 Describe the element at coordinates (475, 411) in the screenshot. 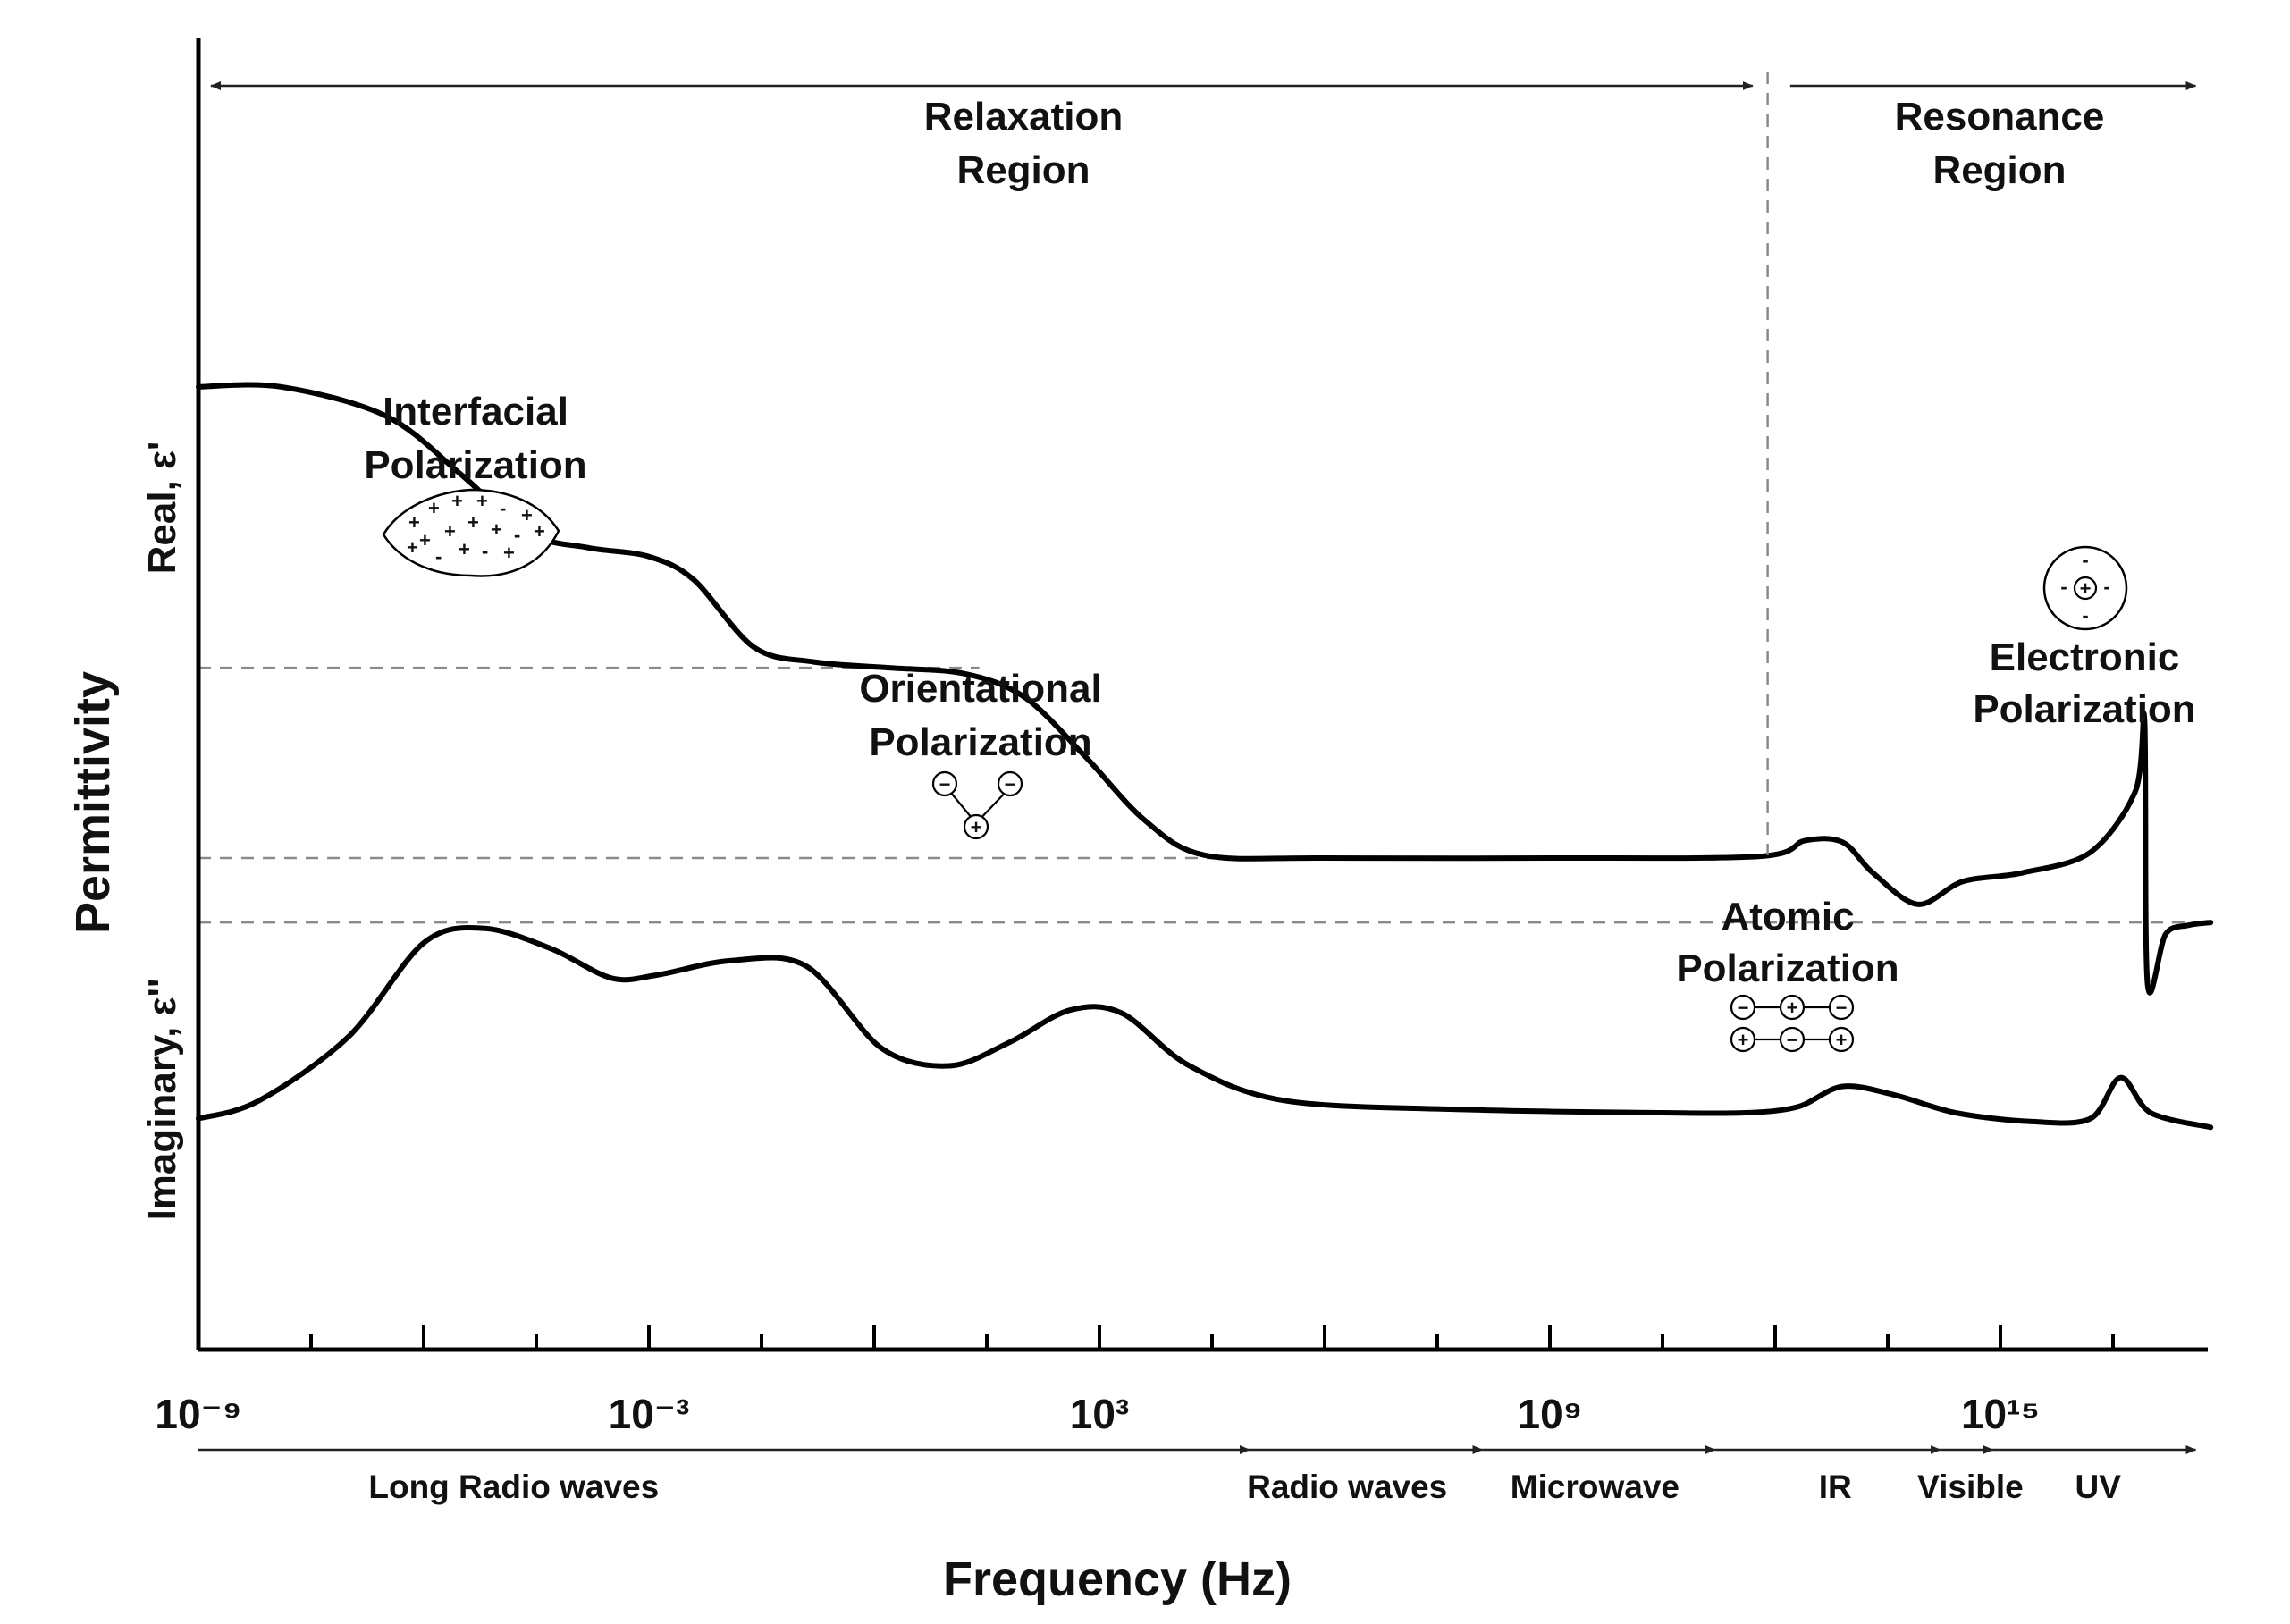

I see `interfacial-label-line1: Interfacial` at that location.